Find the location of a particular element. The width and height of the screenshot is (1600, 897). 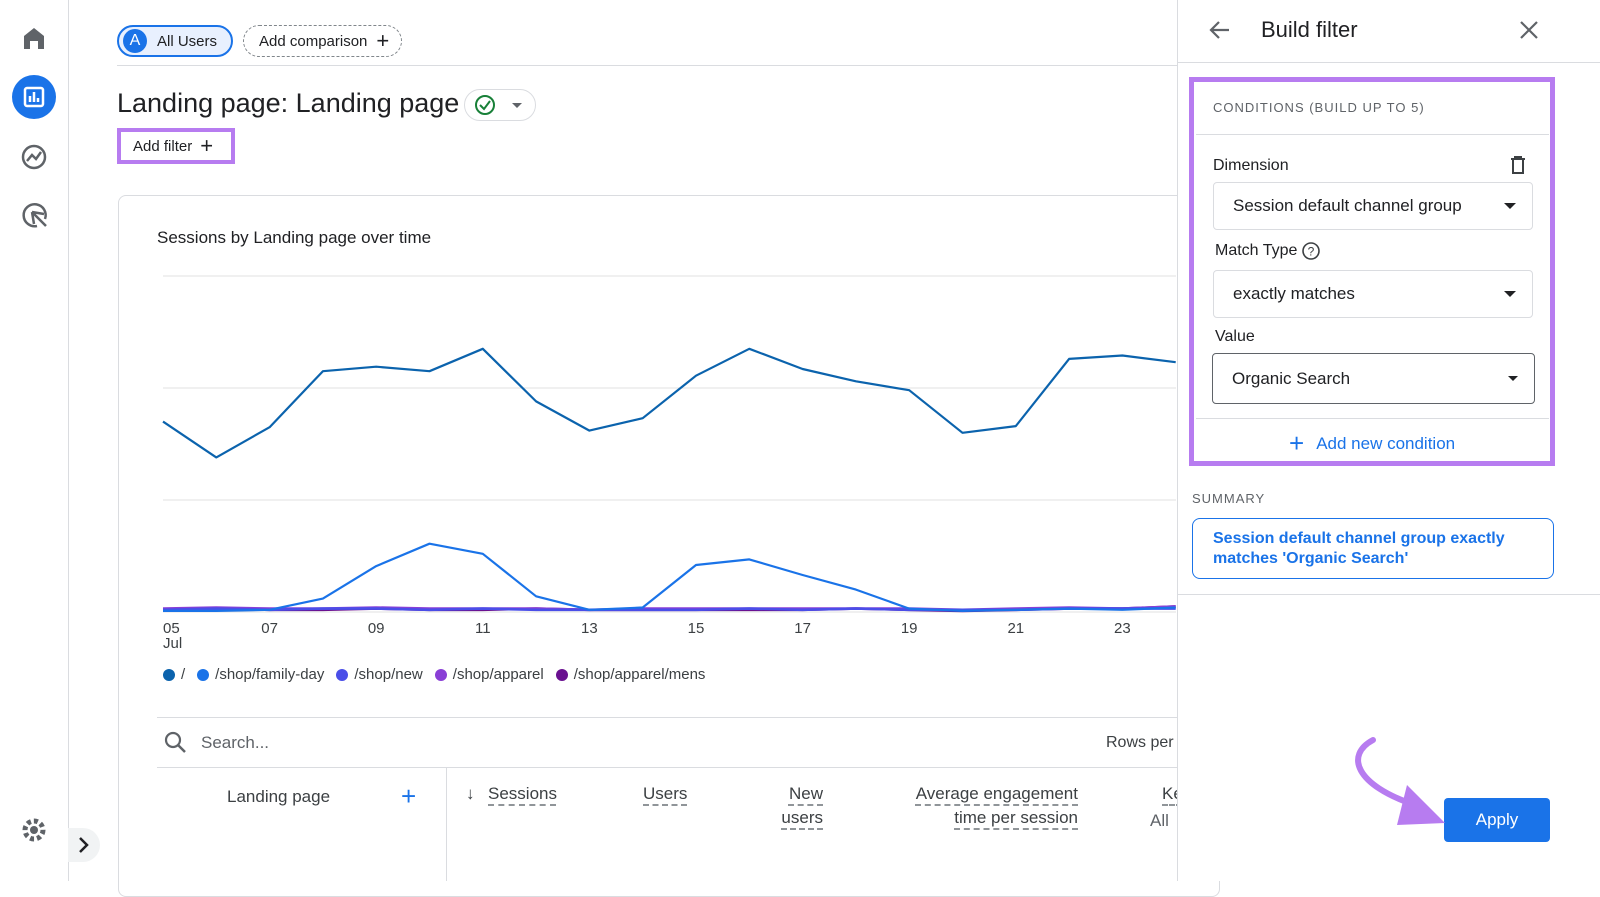

dimension-label: Dimension is located at coordinates (1251, 166).